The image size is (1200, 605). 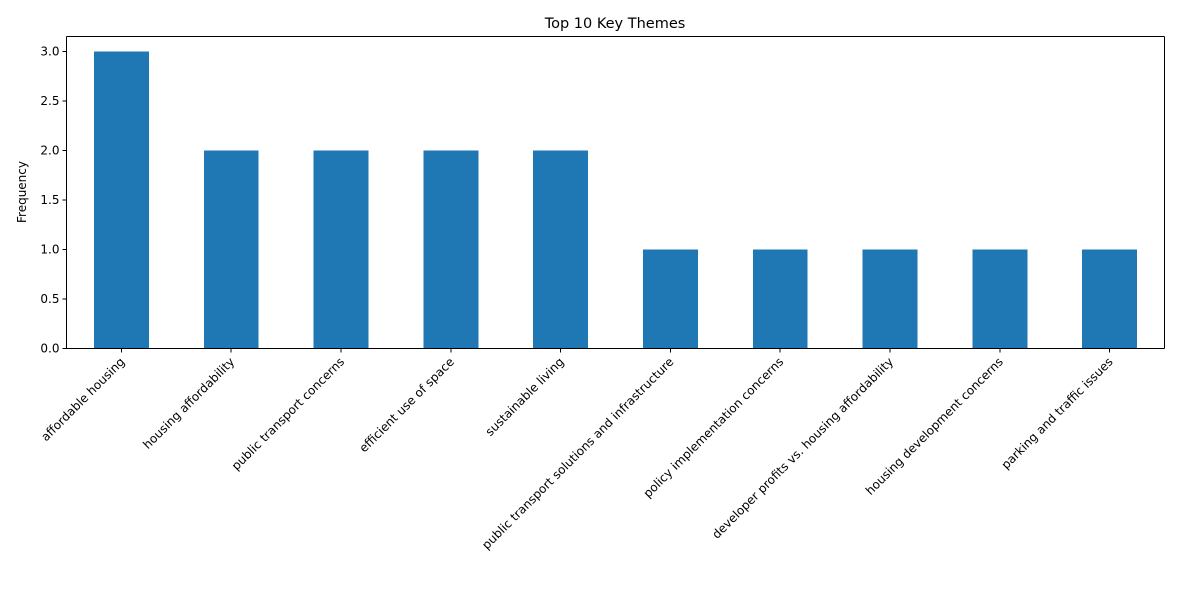 What do you see at coordinates (525, 397) in the screenshot?
I see `x-tick-label: sustainable living` at bounding box center [525, 397].